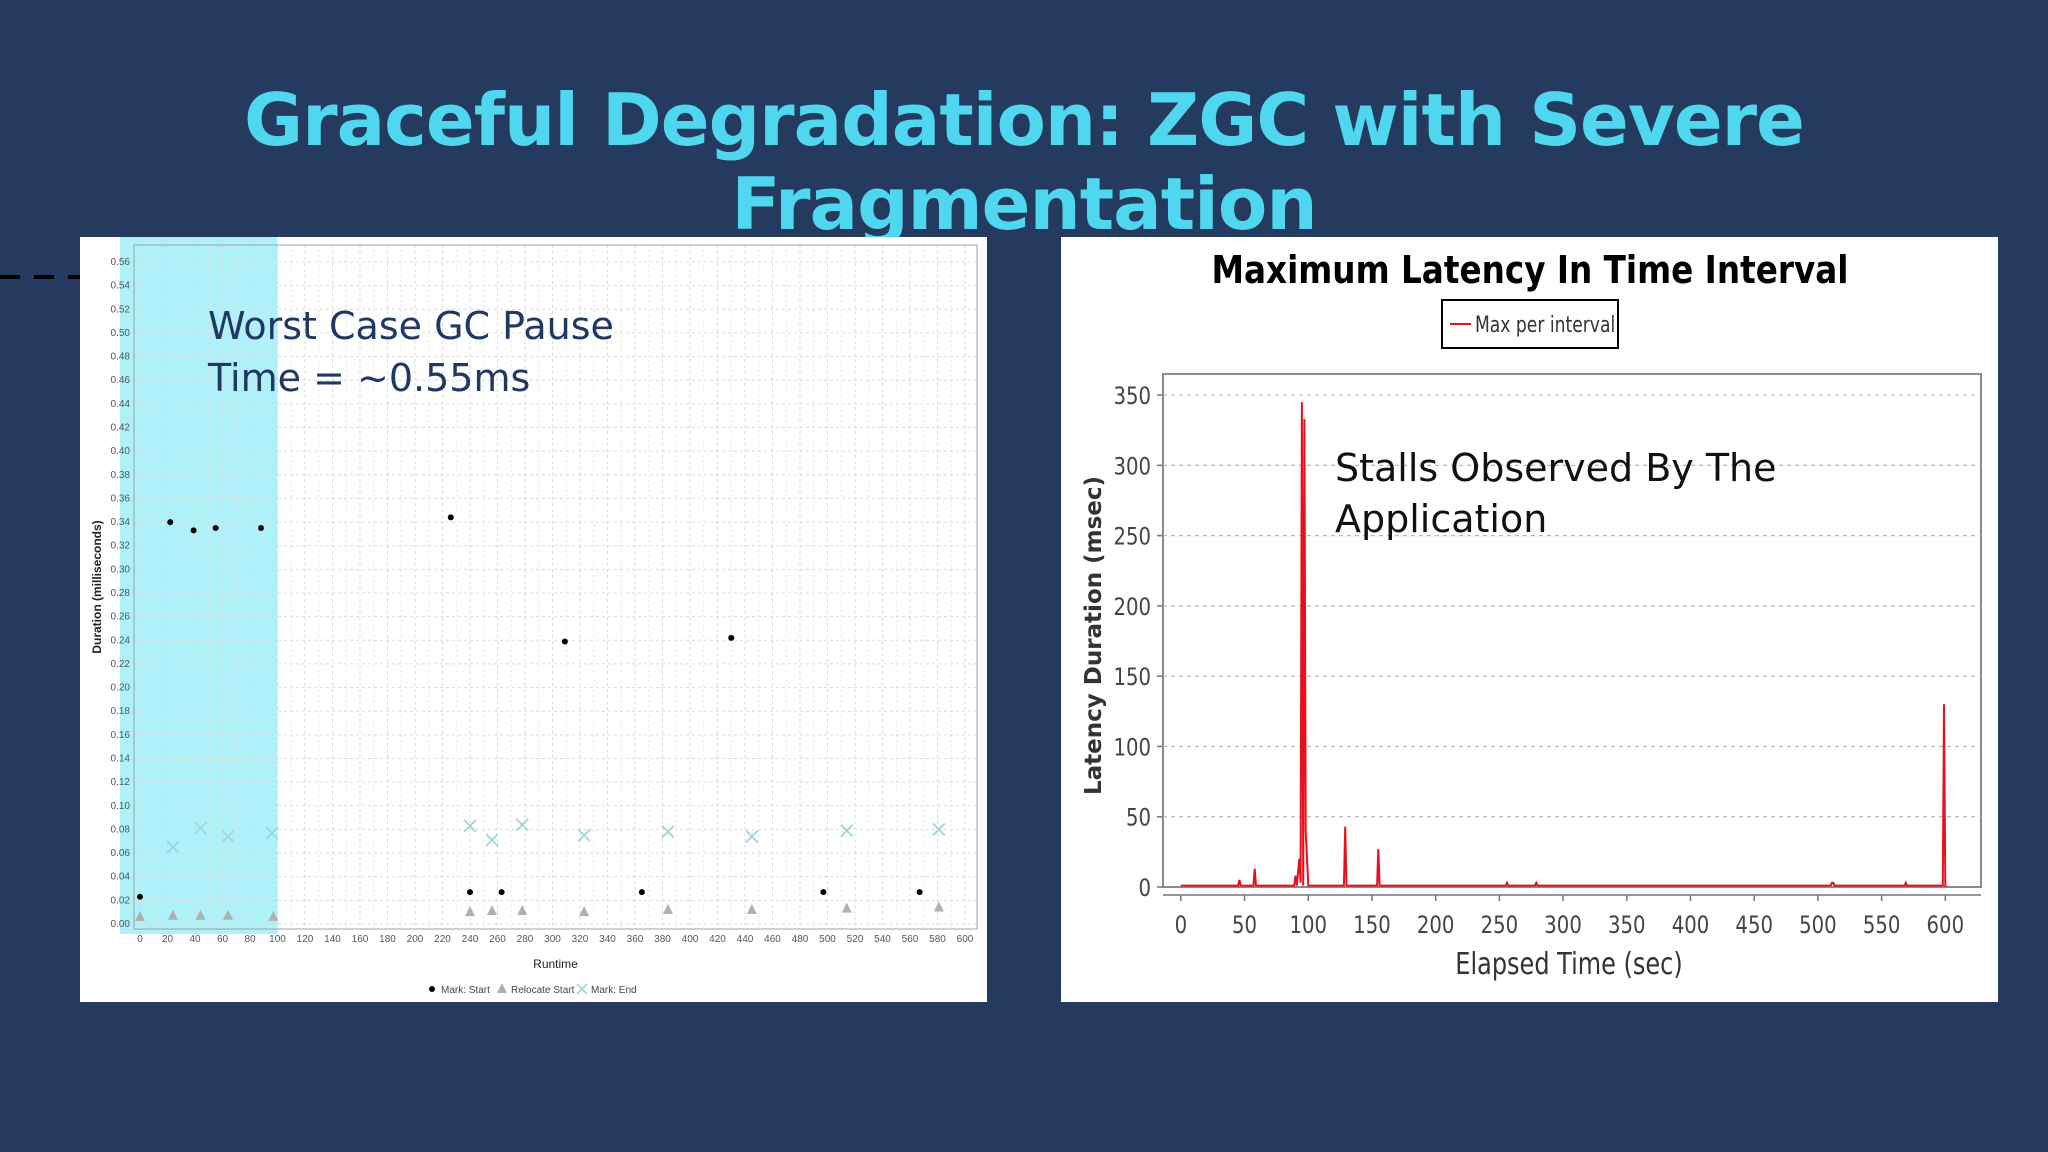 The image size is (2048, 1152). Describe the element at coordinates (121, 593) in the screenshot. I see `y-tick-label: 0.28` at that location.